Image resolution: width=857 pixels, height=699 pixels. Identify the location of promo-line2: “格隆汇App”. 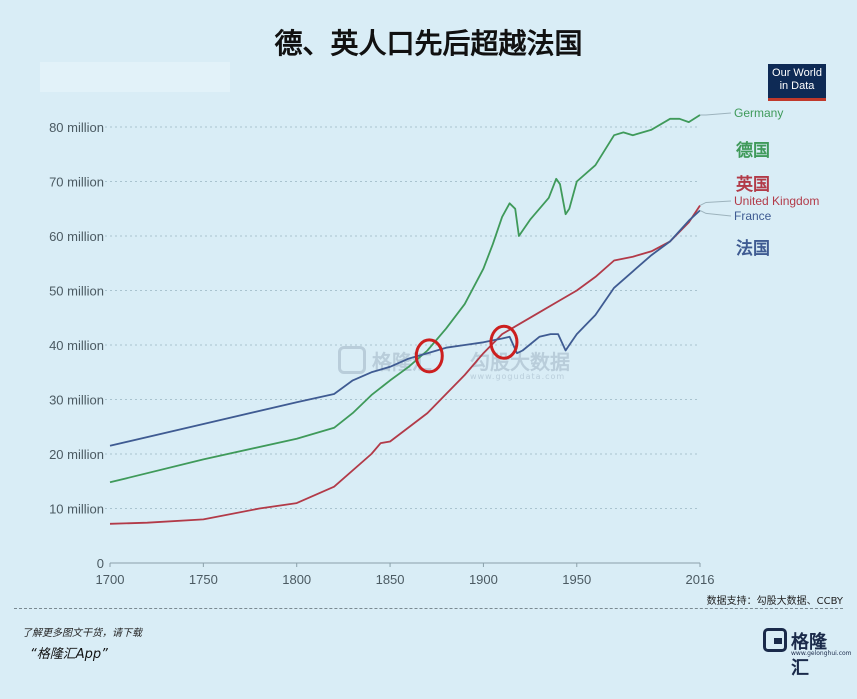
(69, 654).